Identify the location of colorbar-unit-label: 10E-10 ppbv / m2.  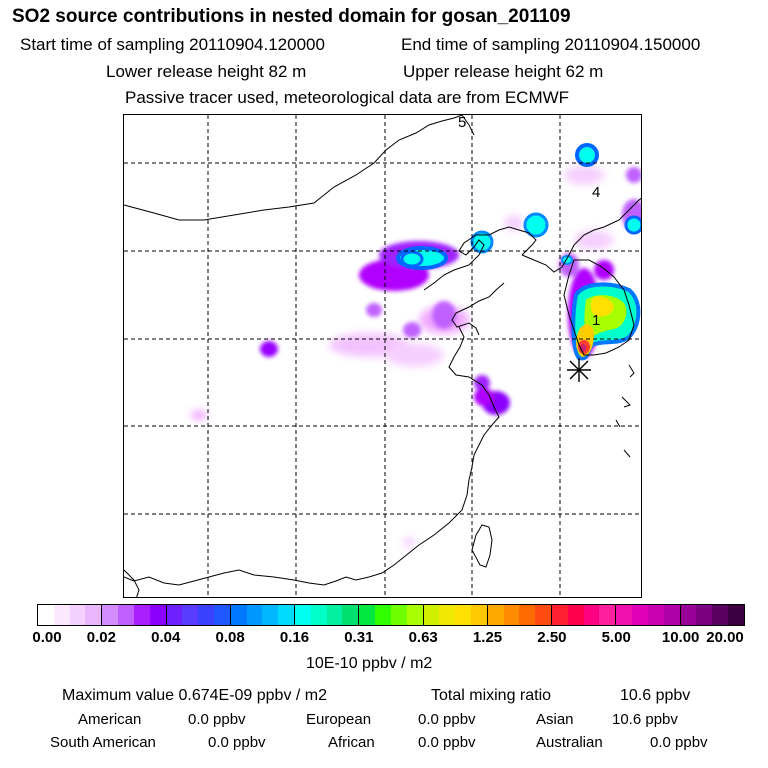
(369, 663).